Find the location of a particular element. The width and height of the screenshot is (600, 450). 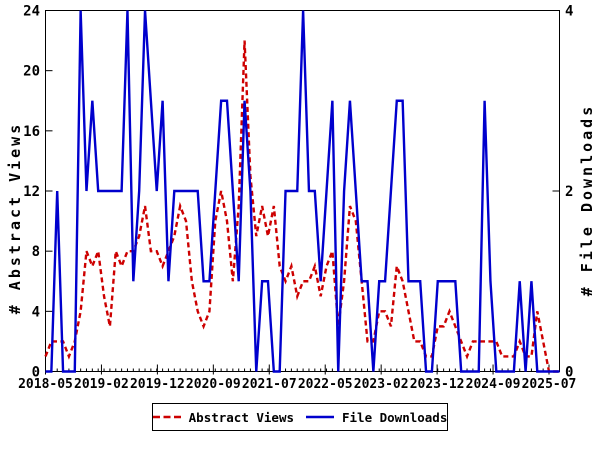

y-left-tick-label: 4 is located at coordinates (36, 312).